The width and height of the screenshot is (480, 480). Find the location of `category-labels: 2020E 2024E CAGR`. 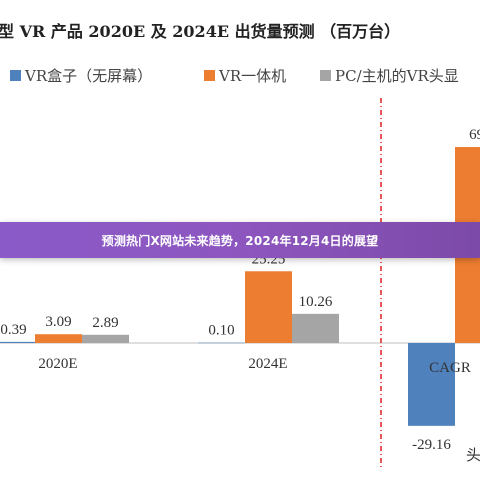

category-labels: 2020E 2024E CAGR is located at coordinates (254, 366).